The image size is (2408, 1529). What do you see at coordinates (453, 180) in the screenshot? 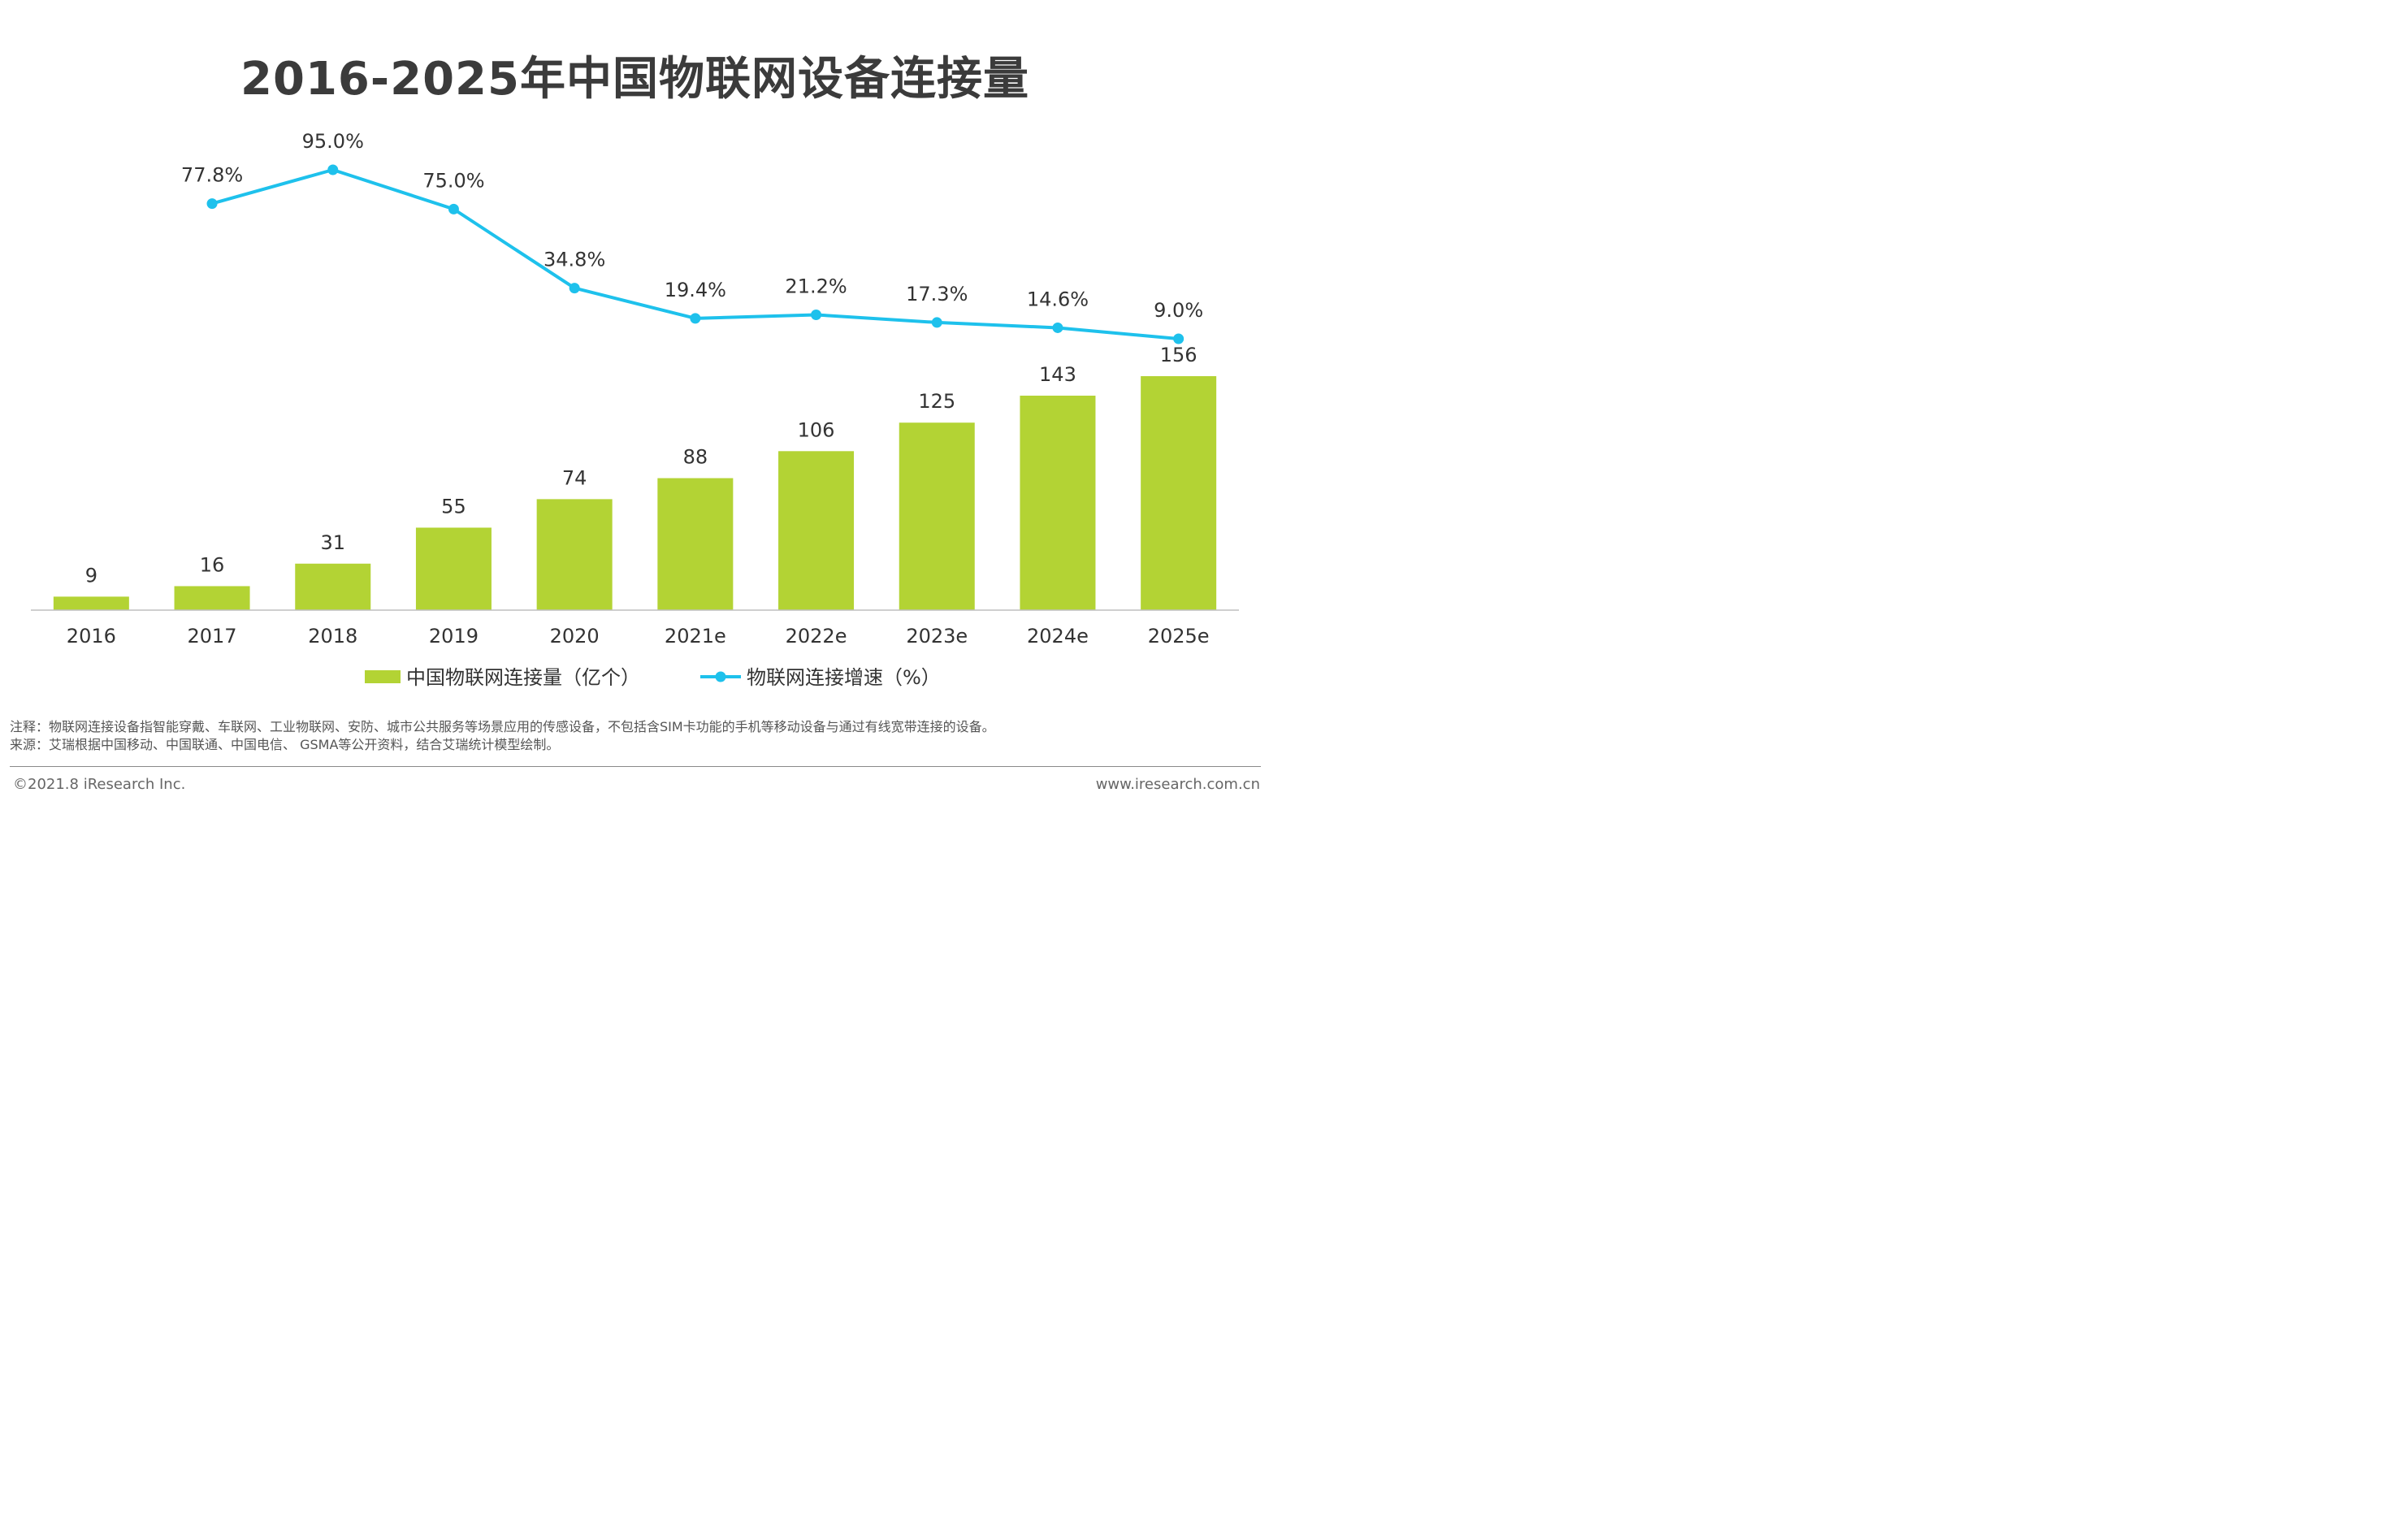
I see `growth-value-label: 75.0%` at bounding box center [453, 180].